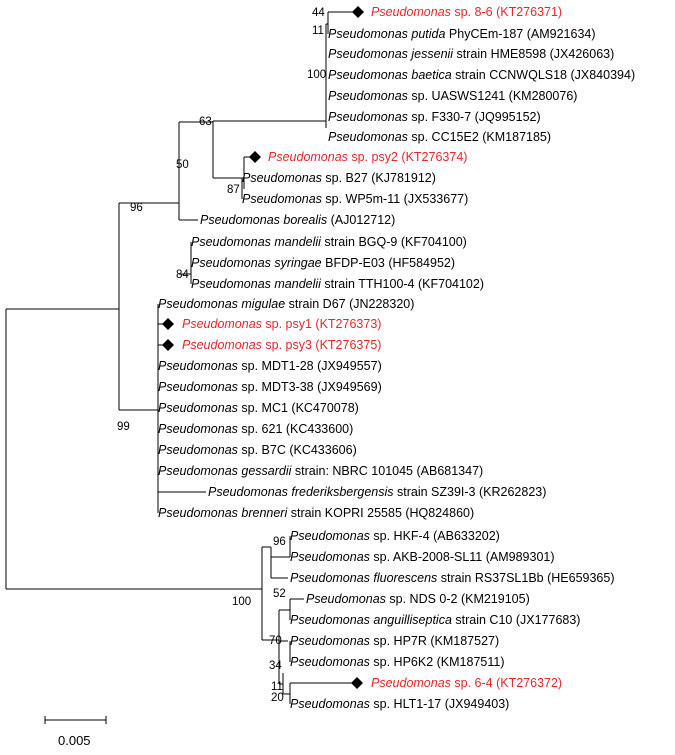 This screenshot has height=755, width=675. Describe the element at coordinates (277, 698) in the screenshot. I see `bootstrap-value: 20` at that location.